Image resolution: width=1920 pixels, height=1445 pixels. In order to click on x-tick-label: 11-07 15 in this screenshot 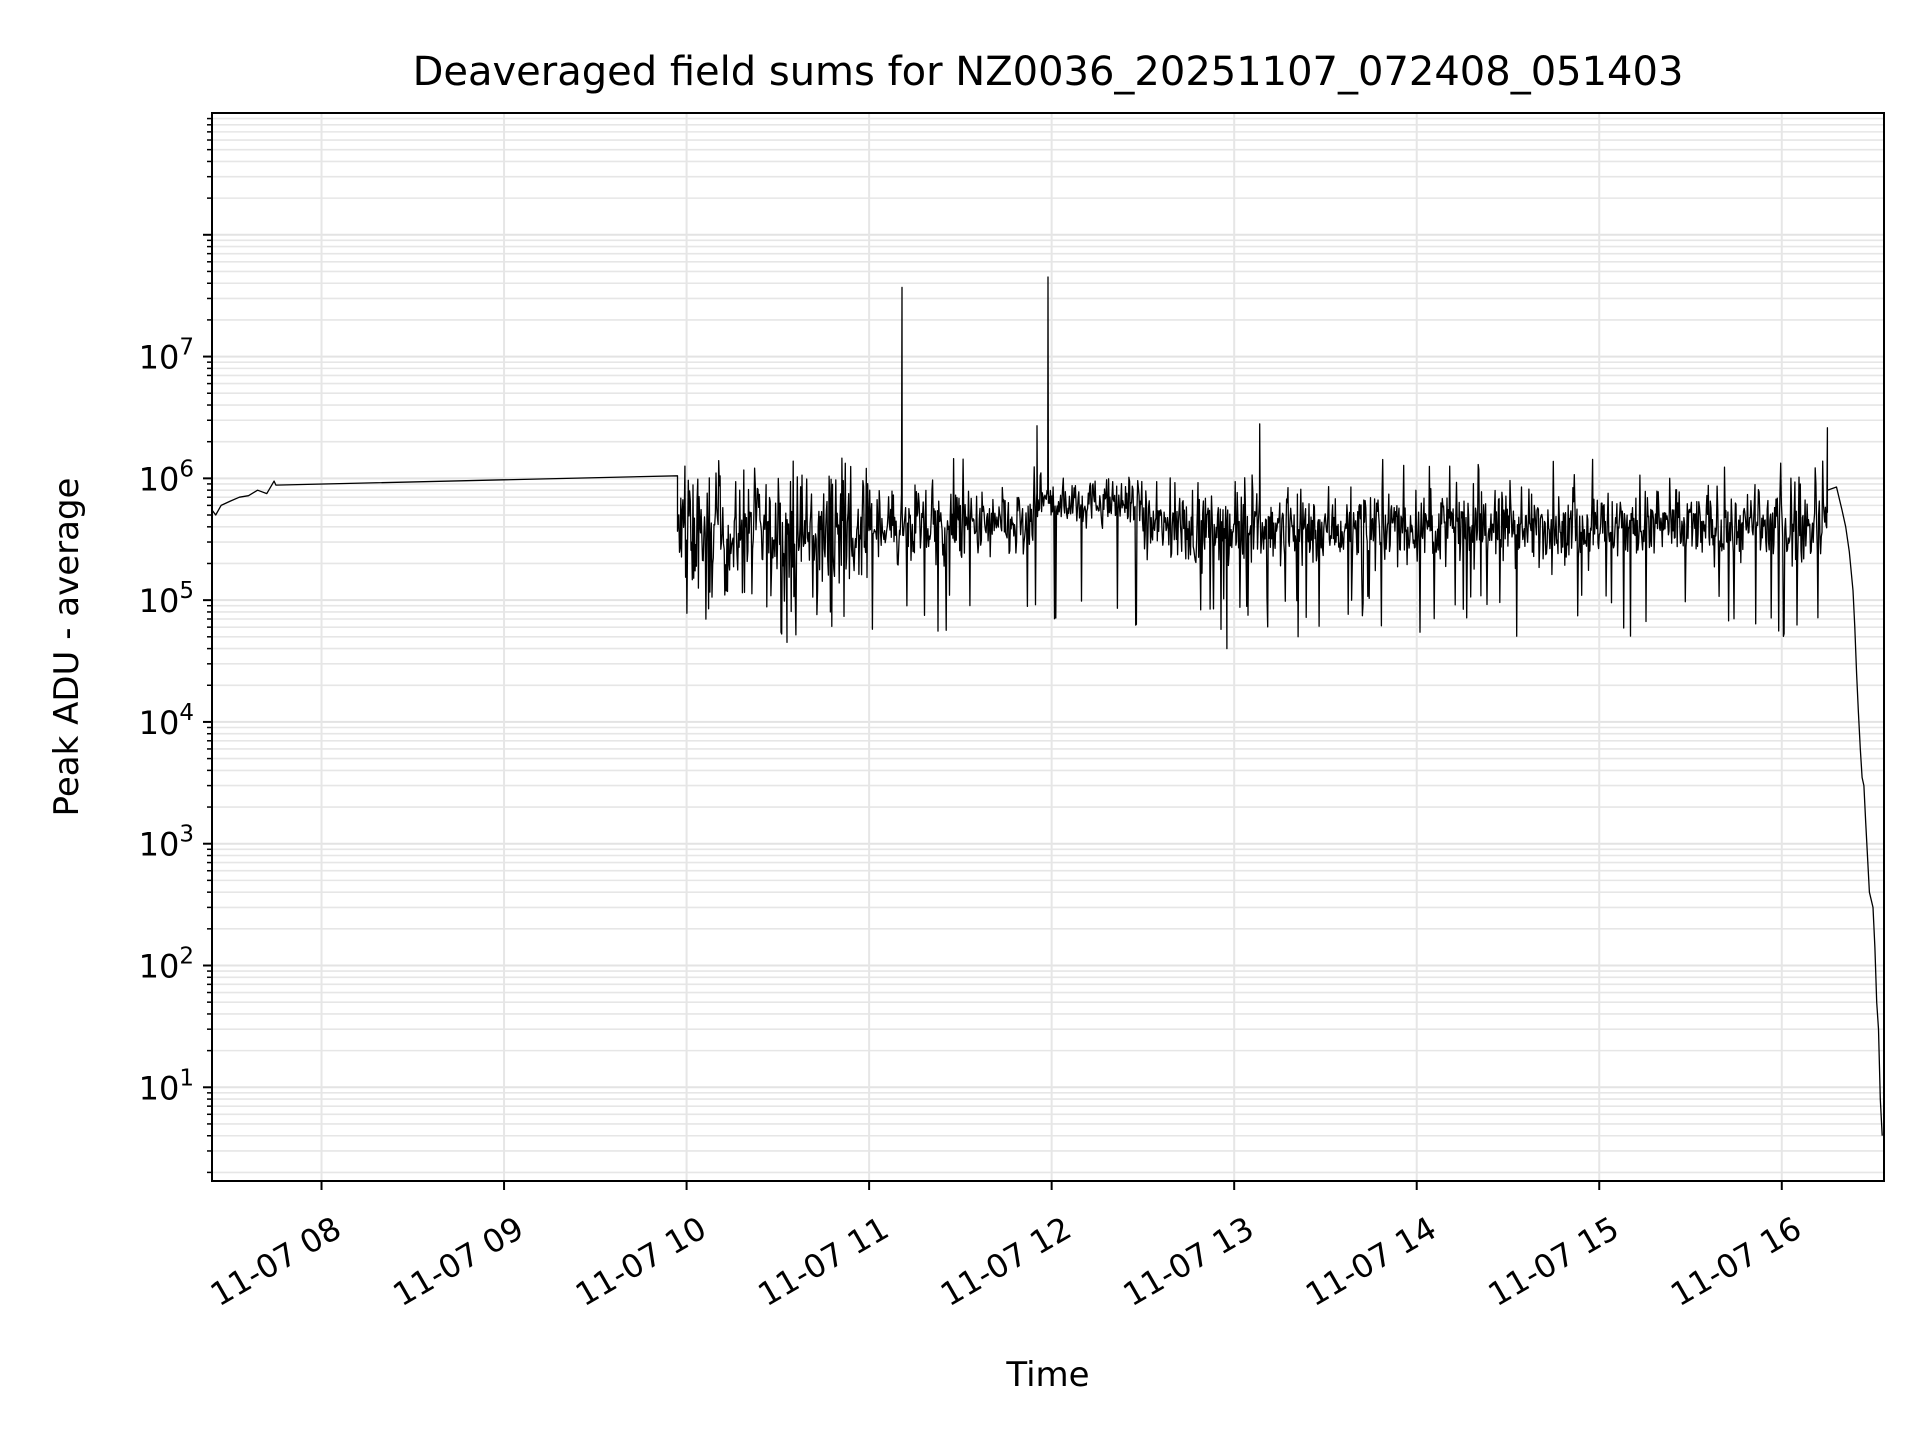, I will do `click(1554, 1261)`.